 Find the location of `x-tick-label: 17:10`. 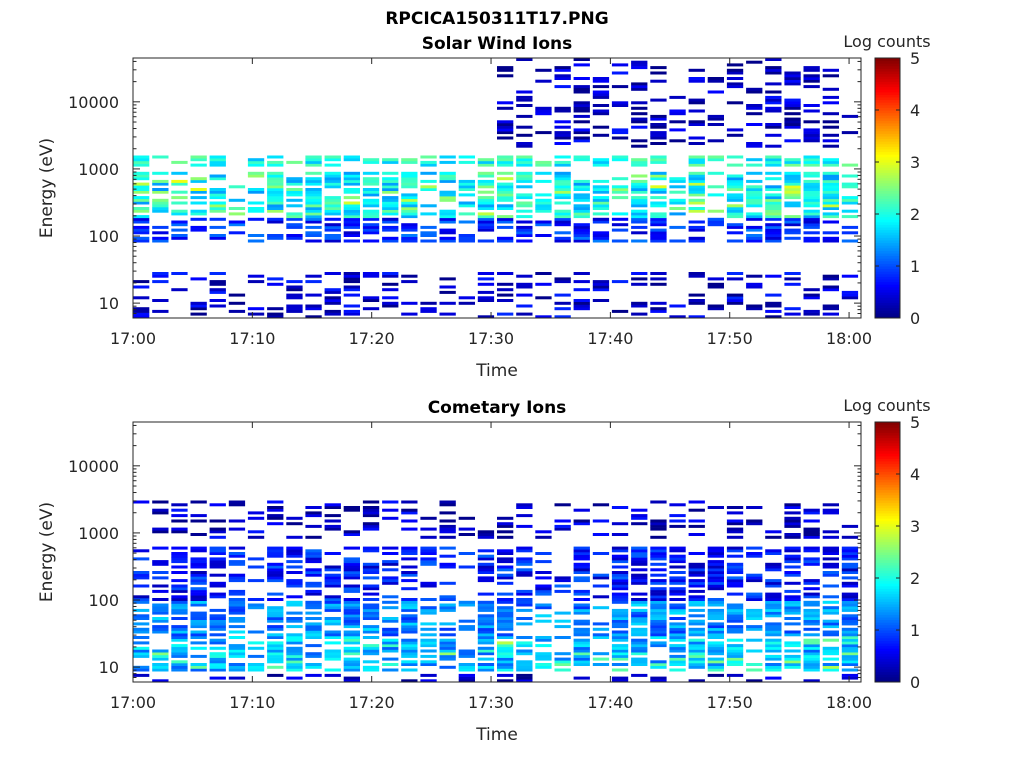

x-tick-label: 17:10 is located at coordinates (252, 338).